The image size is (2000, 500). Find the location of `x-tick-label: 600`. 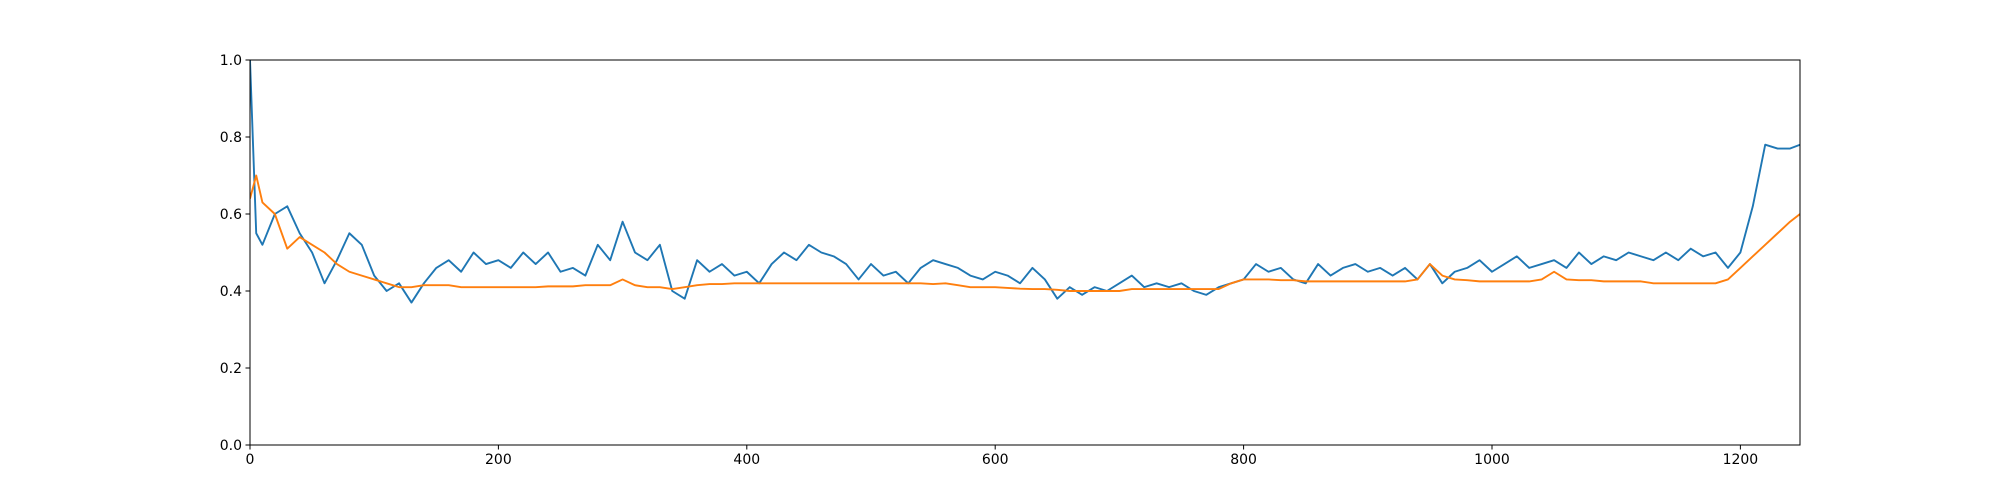

x-tick-label: 600 is located at coordinates (995, 460).